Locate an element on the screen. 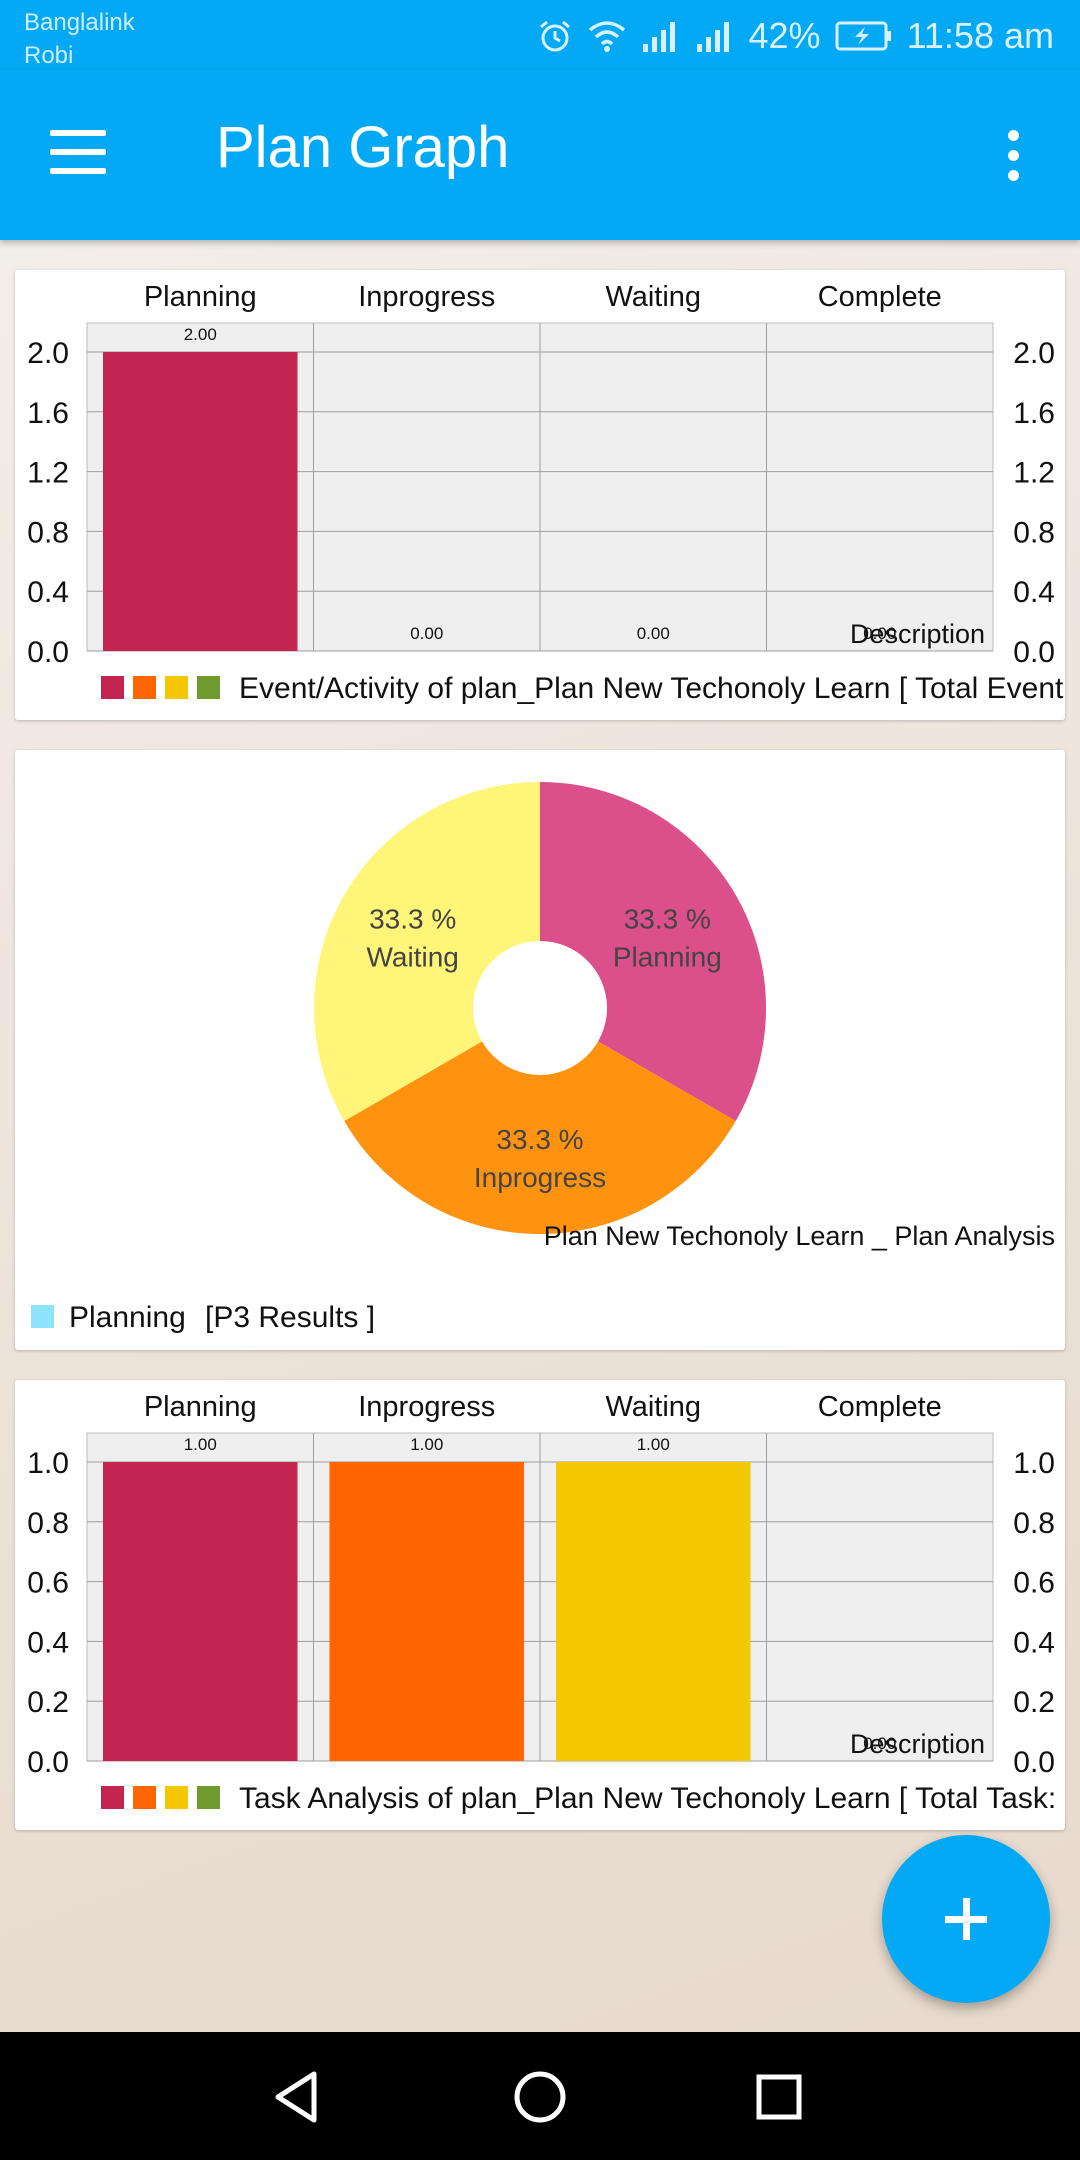 This screenshot has width=1080, height=2160. wifi-icon is located at coordinates (607, 36).